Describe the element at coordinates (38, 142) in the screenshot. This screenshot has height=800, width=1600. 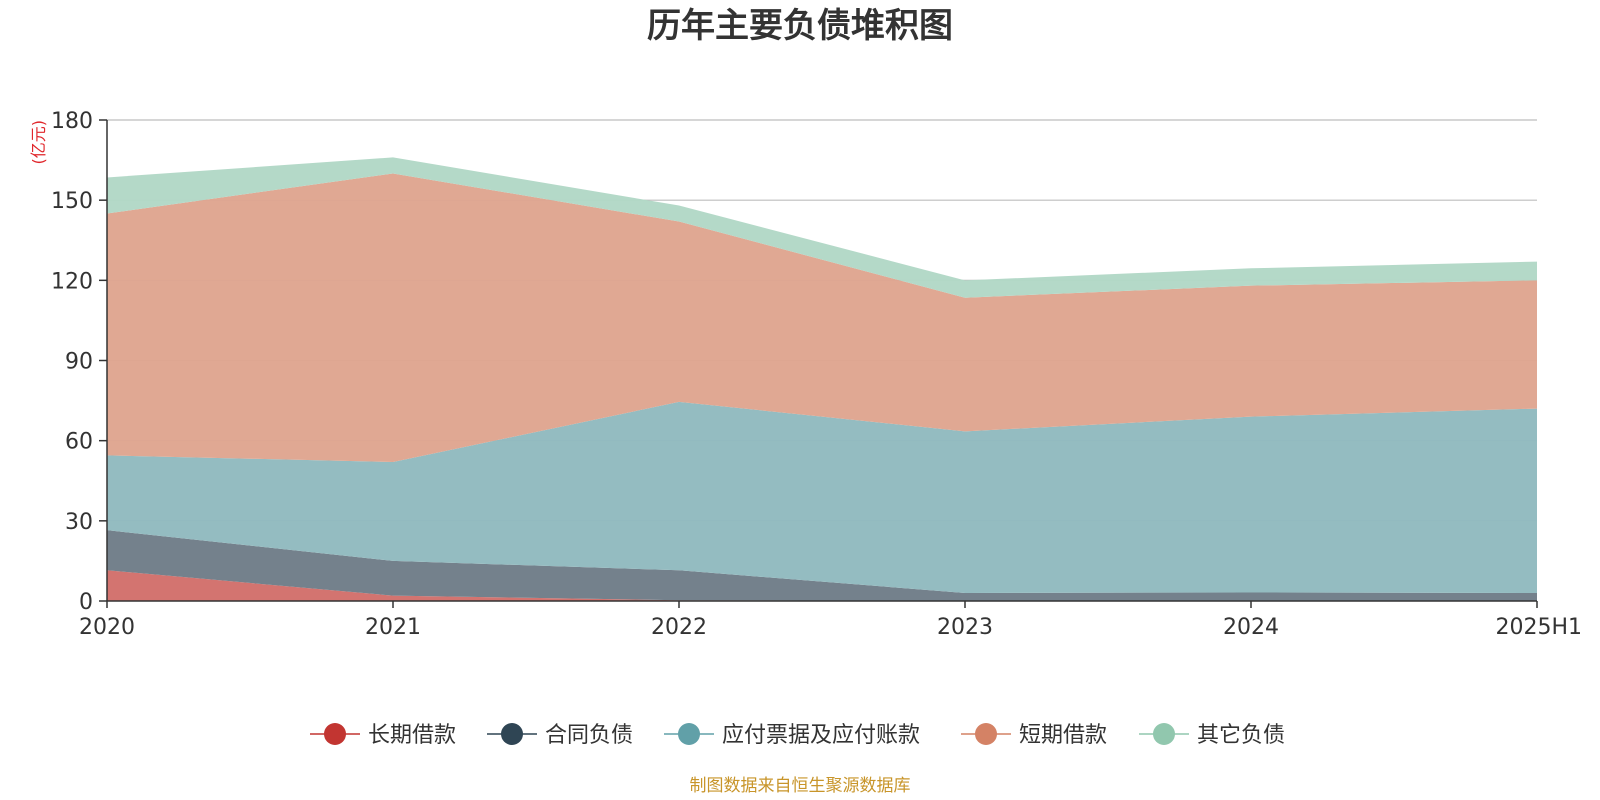
I see `y-axis-unit: (亿元)` at that location.